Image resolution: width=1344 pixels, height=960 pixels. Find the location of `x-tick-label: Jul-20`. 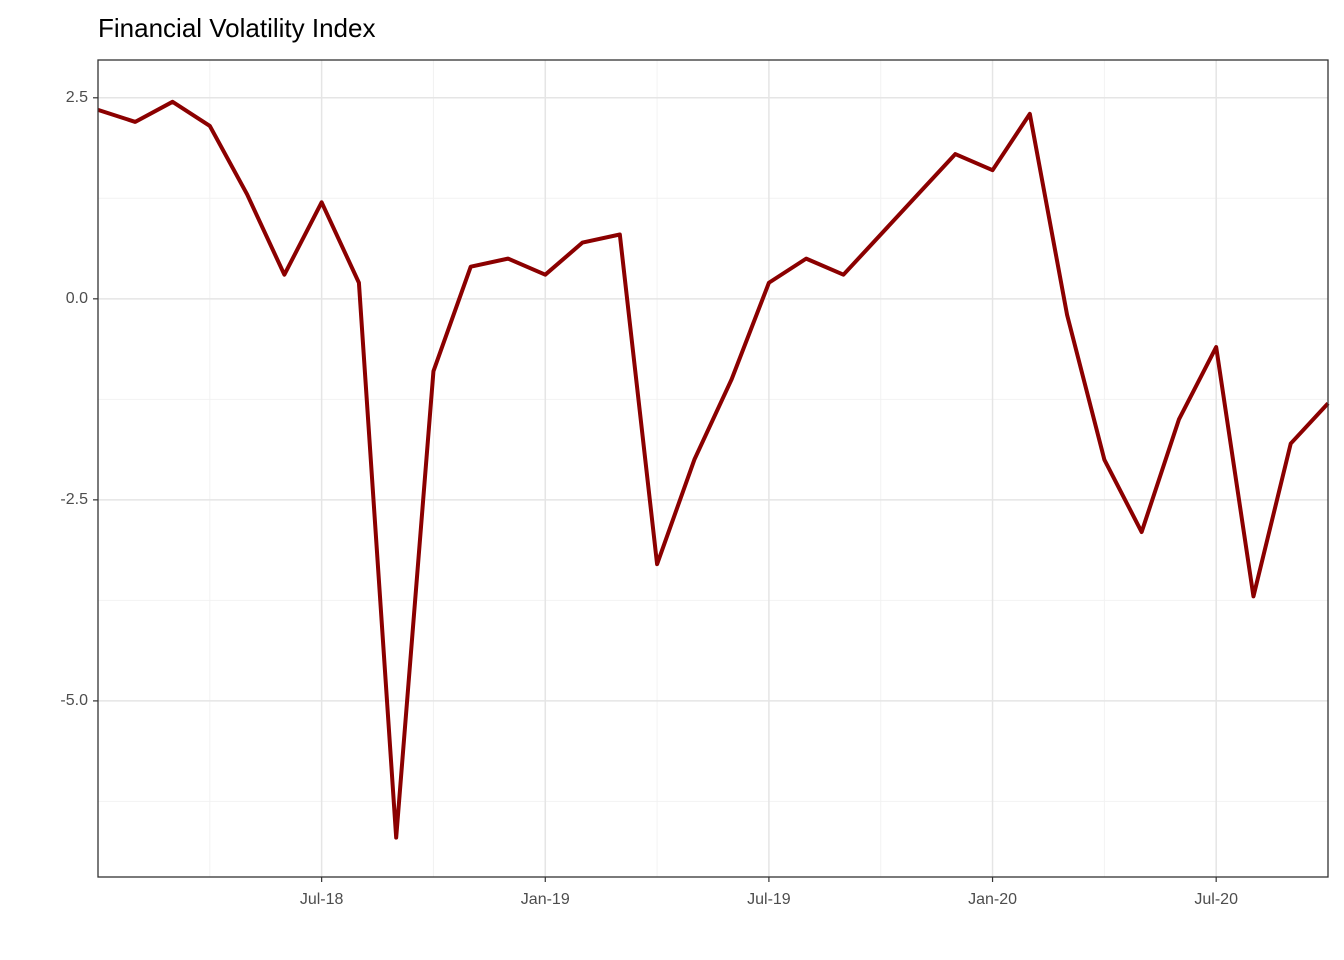

x-tick-label: Jul-20 is located at coordinates (1216, 899).